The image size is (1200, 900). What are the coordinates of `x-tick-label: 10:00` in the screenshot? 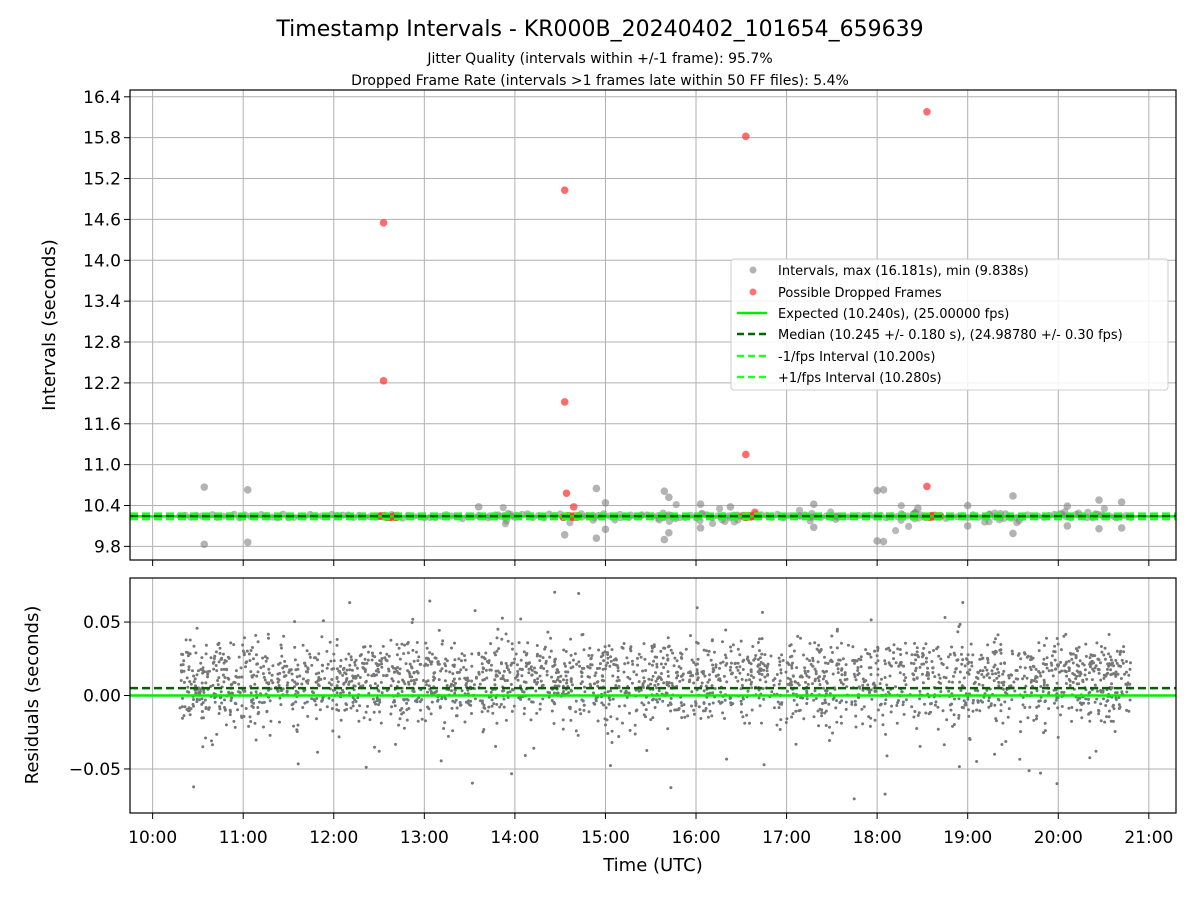 It's located at (152, 838).